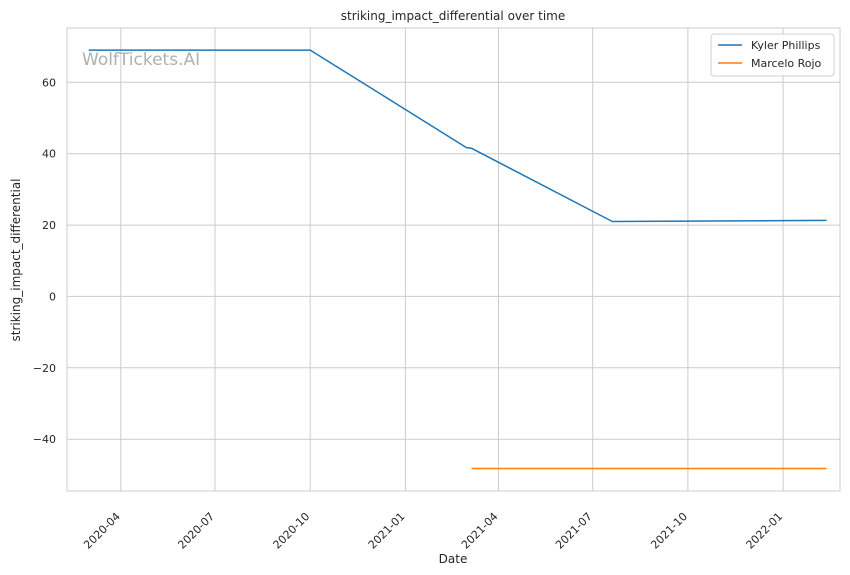  Describe the element at coordinates (102, 531) in the screenshot. I see `x-tick-label: 2020-04` at that location.